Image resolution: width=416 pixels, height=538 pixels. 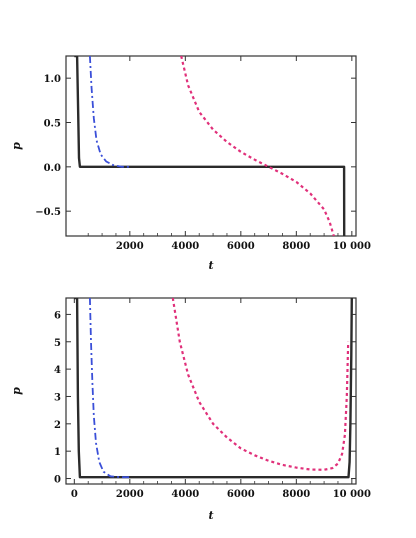 I want to click on y-tick-label: 1.0, so click(x=52, y=79).